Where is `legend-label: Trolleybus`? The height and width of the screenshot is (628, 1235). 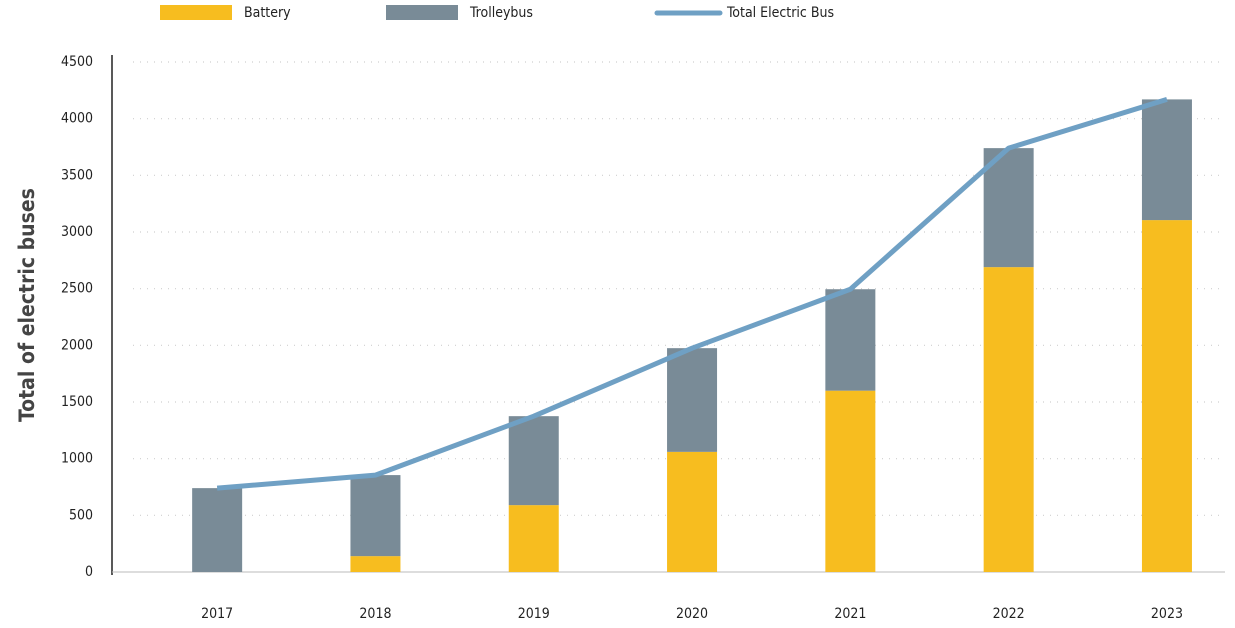
legend-label: Trolleybus is located at coordinates (501, 13).